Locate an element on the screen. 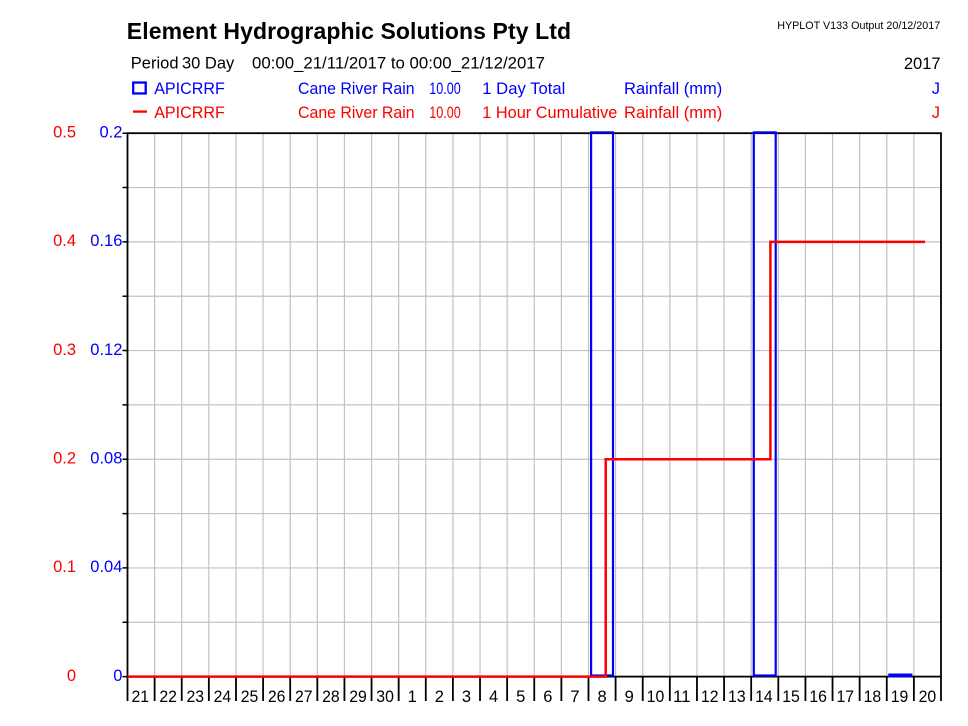 Image resolution: width=968 pixels, height=726 pixels. svg-text: 1 Hour Cumulative is located at coordinates (549, 113).